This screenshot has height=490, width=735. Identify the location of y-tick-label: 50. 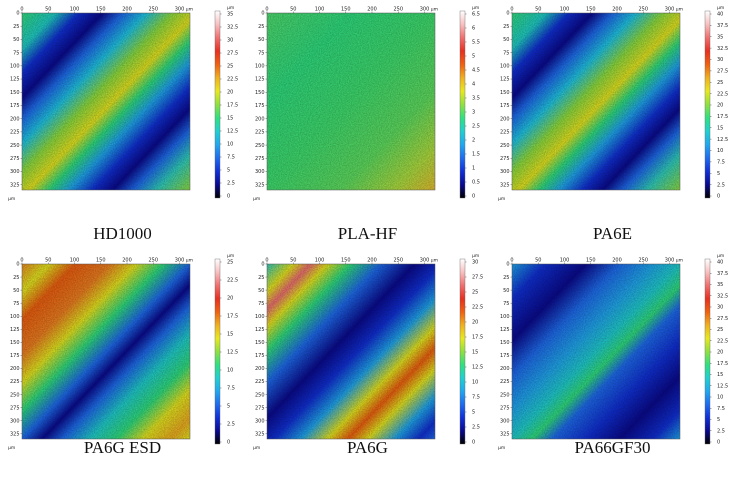
(506, 291).